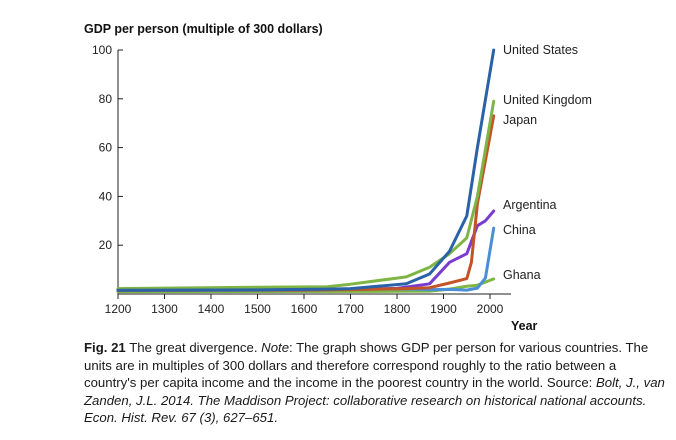  Describe the element at coordinates (350, 309) in the screenshot. I see `x-tick-label: 1700` at that location.